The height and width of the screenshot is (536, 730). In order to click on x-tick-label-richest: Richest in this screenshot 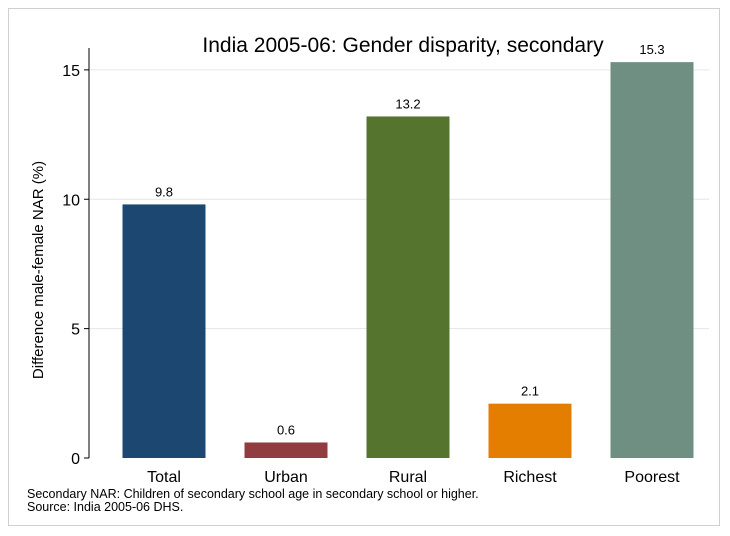, I will do `click(530, 477)`.